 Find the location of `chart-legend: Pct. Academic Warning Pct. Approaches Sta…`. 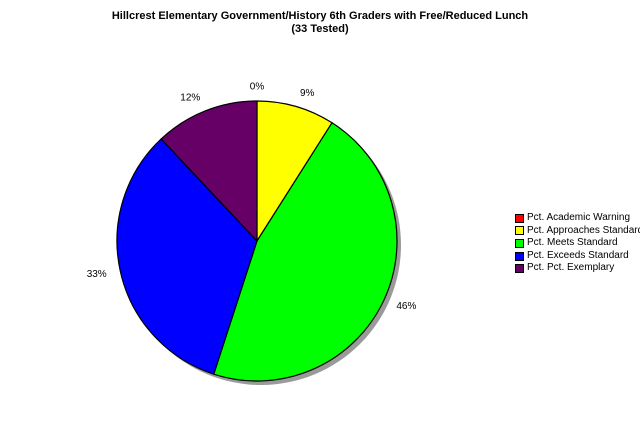

chart-legend: Pct. Academic Warning Pct. Approaches Sta… is located at coordinates (577, 243).